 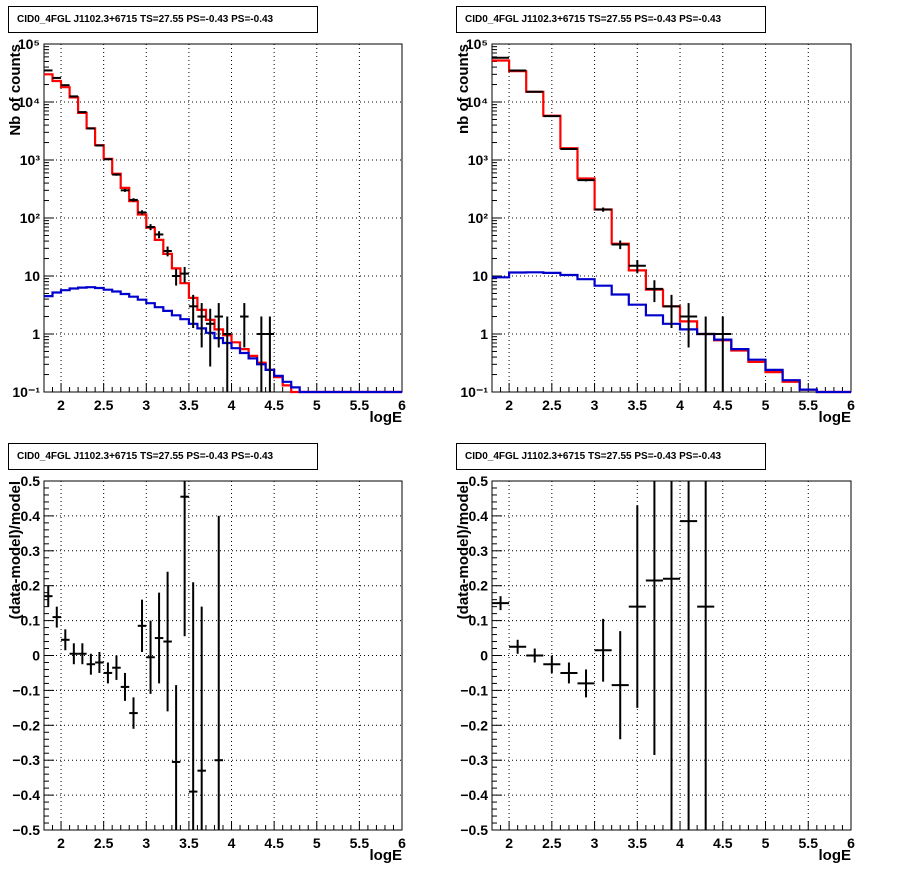 What do you see at coordinates (15, 90) in the screenshot?
I see `y-axis-label: Nb of counts` at bounding box center [15, 90].